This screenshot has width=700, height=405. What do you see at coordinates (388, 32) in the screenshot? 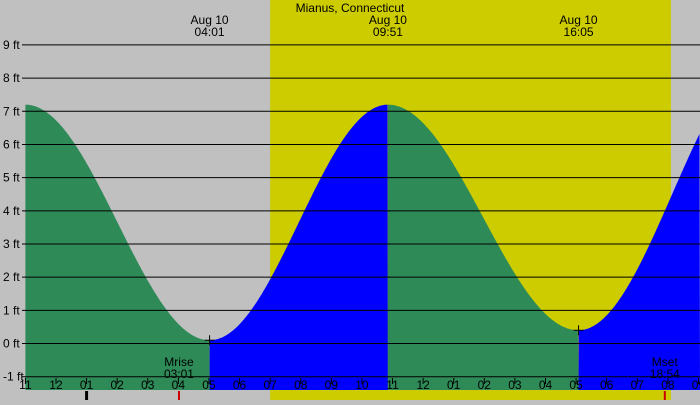
I see `tide-event-time: 09:51` at bounding box center [388, 32].